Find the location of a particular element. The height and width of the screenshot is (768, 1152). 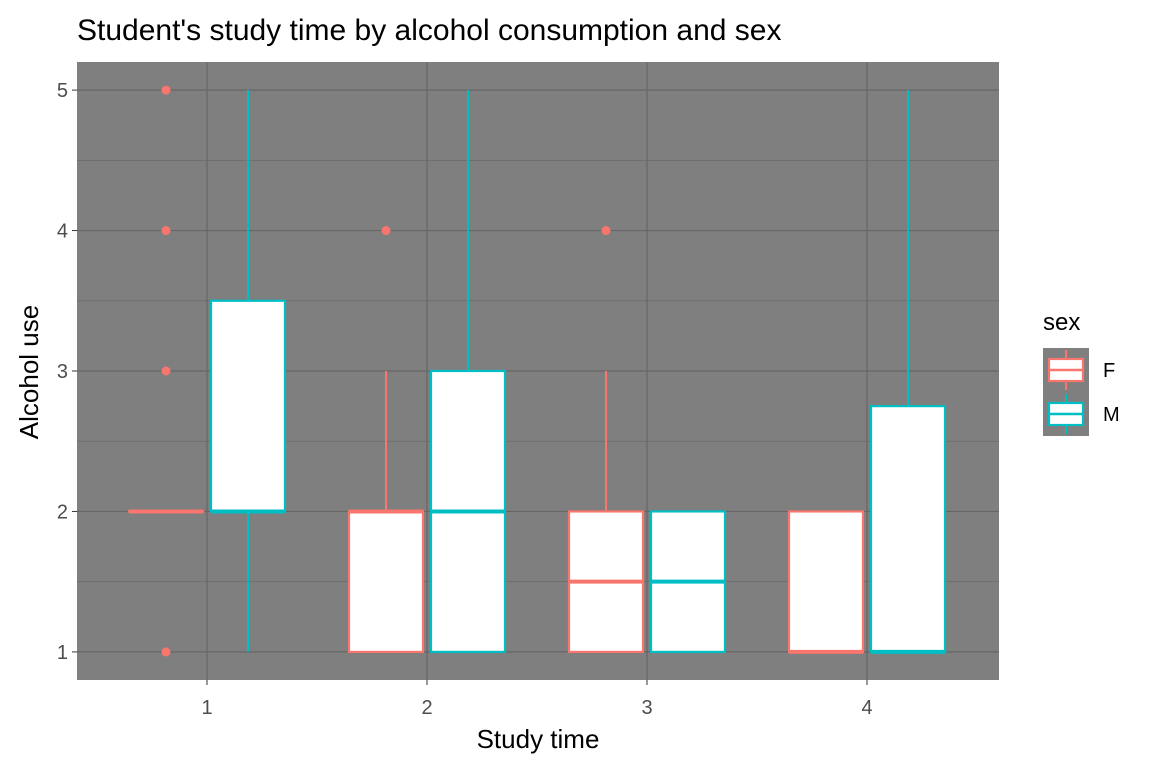

x-tick-label: 3 is located at coordinates (646, 708).